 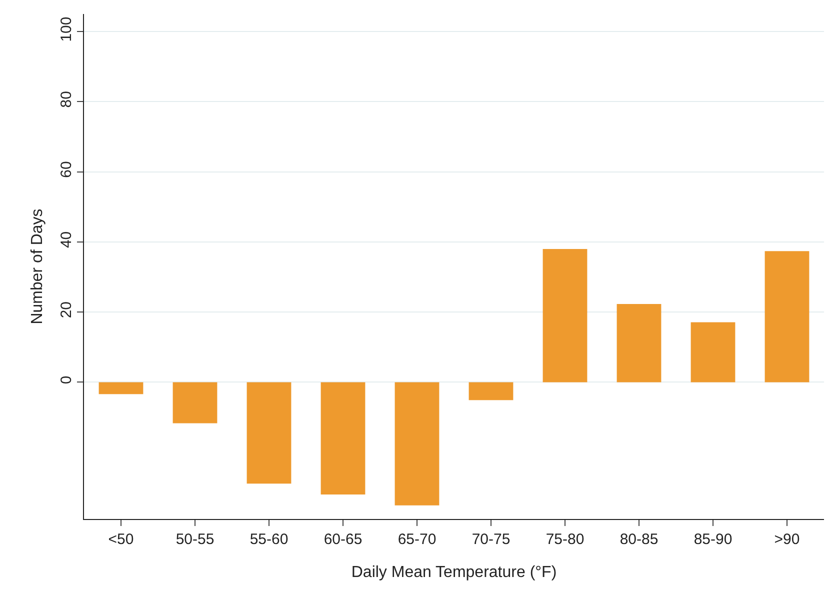 What do you see at coordinates (66, 309) in the screenshot?
I see `y-tick-label: 20` at bounding box center [66, 309].